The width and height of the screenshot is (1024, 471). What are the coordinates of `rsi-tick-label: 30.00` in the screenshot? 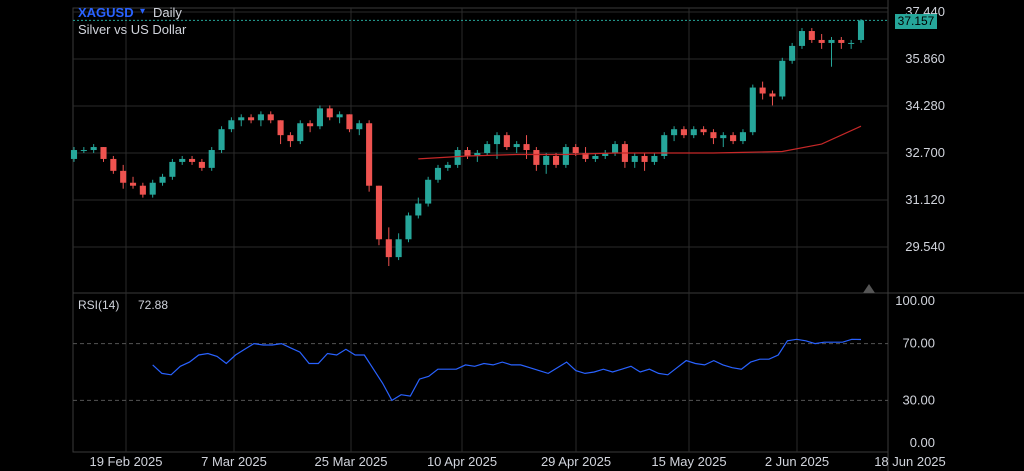 It's located at (918, 399).